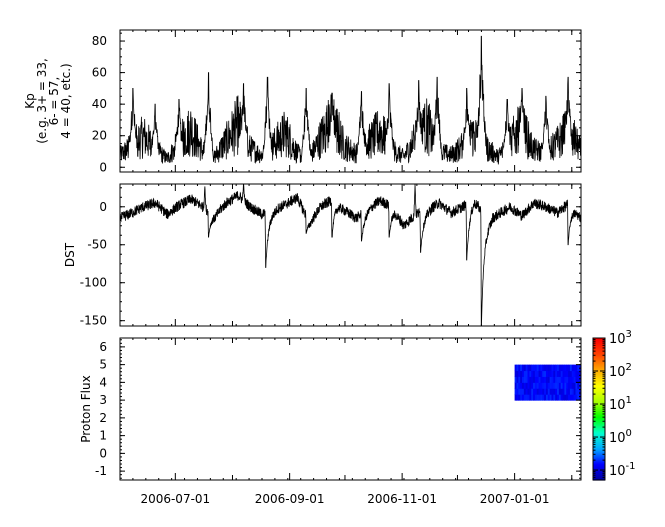 This screenshot has width=665, height=527. Describe the element at coordinates (70, 254) in the screenshot. I see `y-axis-label-line: DST` at that location.